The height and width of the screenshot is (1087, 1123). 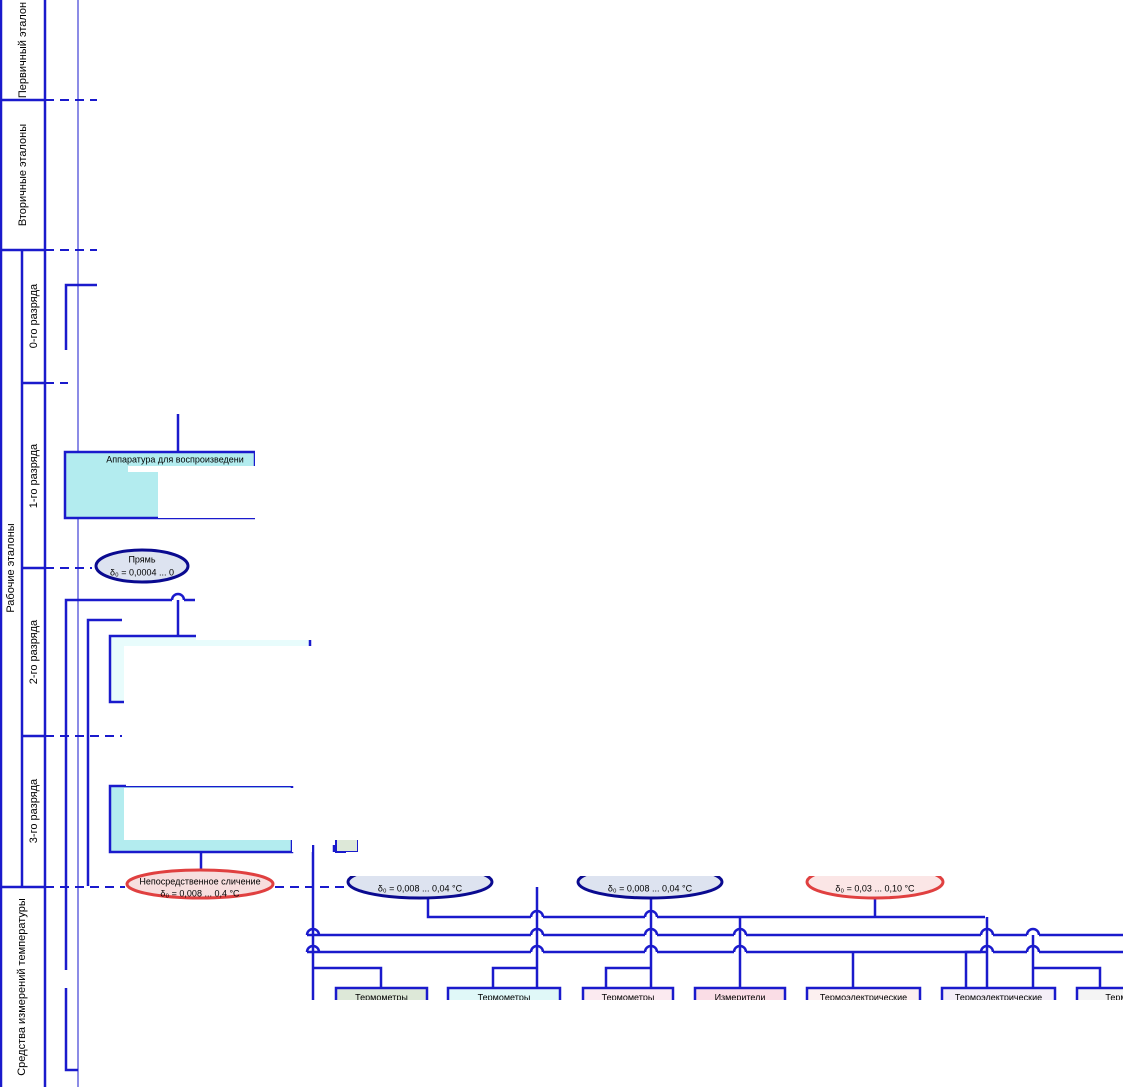 What do you see at coordinates (34, 810) in the screenshot?
I see `level-label: 3-го разряда` at bounding box center [34, 810].